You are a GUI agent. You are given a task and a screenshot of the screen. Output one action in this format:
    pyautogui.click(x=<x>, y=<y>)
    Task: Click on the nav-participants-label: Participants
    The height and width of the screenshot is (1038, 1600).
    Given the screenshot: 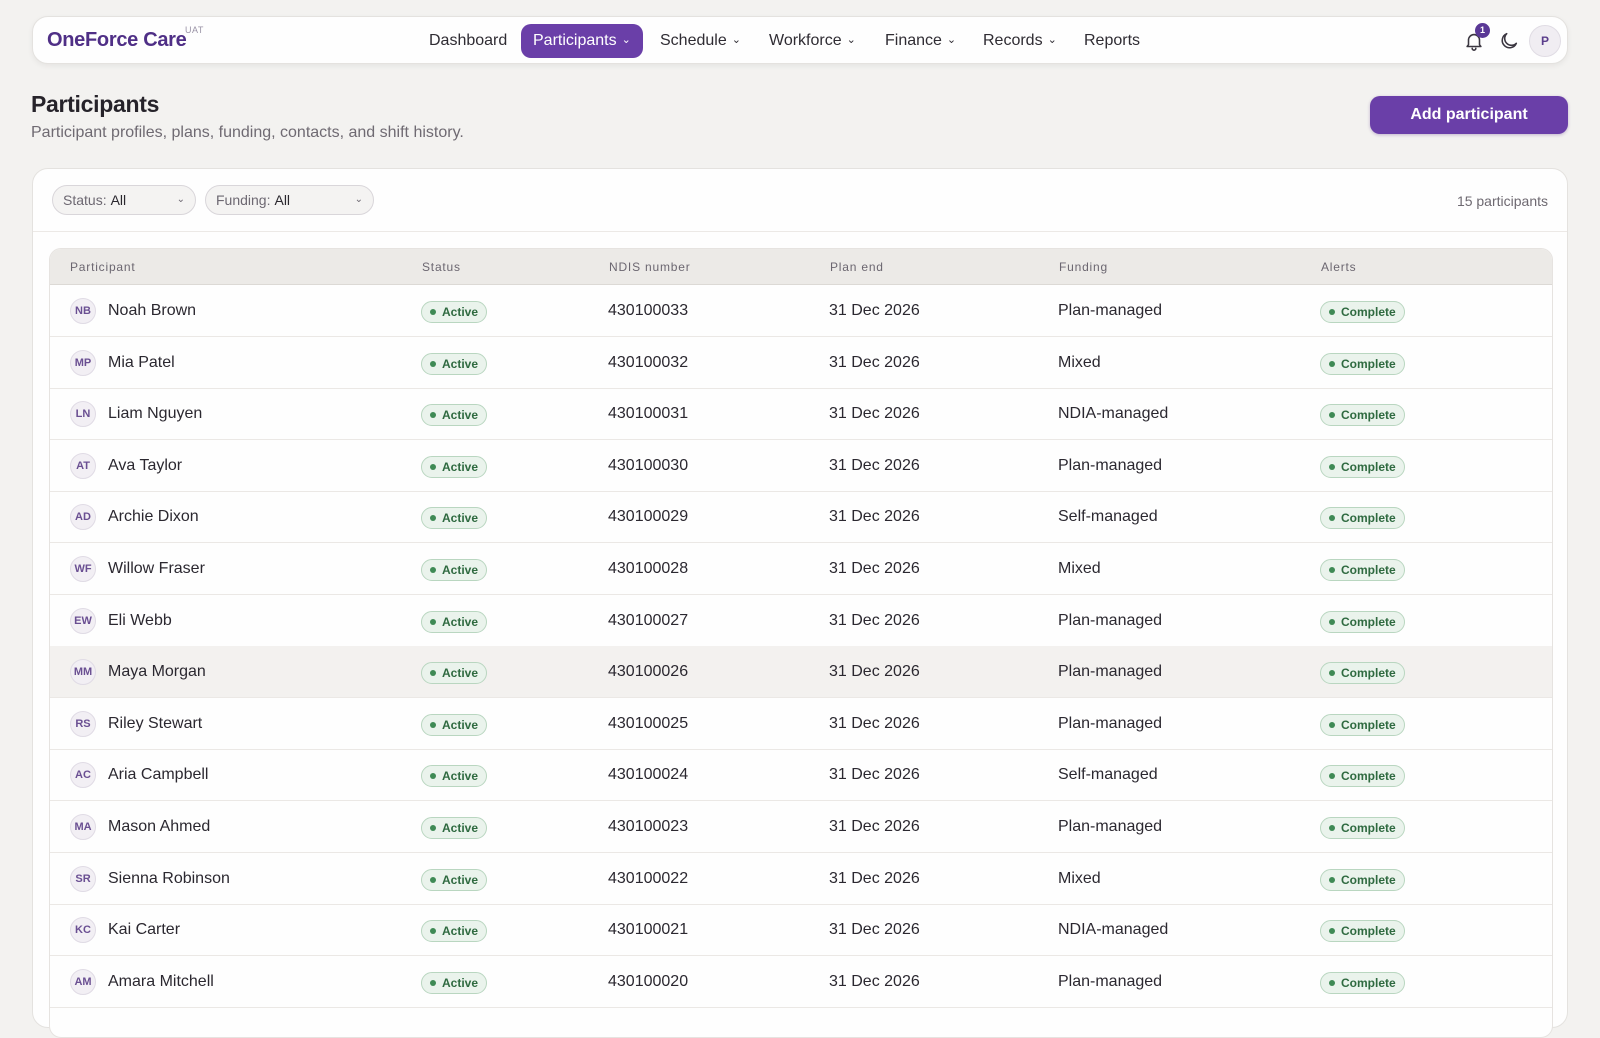 What is the action you would take?
    pyautogui.click(x=575, y=40)
    